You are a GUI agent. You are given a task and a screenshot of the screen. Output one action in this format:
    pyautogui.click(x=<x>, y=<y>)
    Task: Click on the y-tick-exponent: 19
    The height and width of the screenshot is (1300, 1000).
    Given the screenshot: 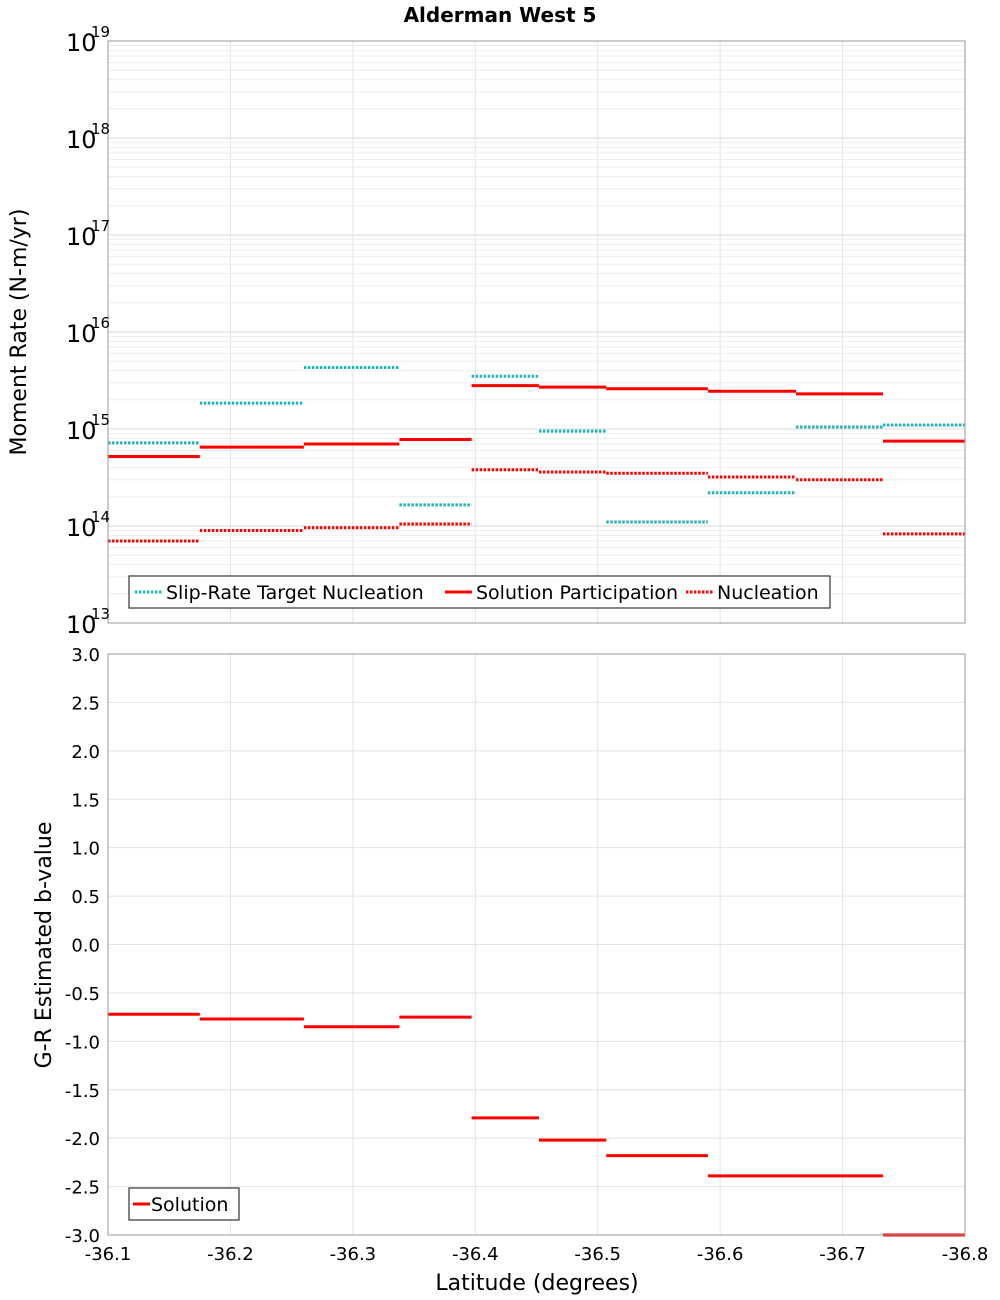 What is the action you would take?
    pyautogui.click(x=100, y=32)
    